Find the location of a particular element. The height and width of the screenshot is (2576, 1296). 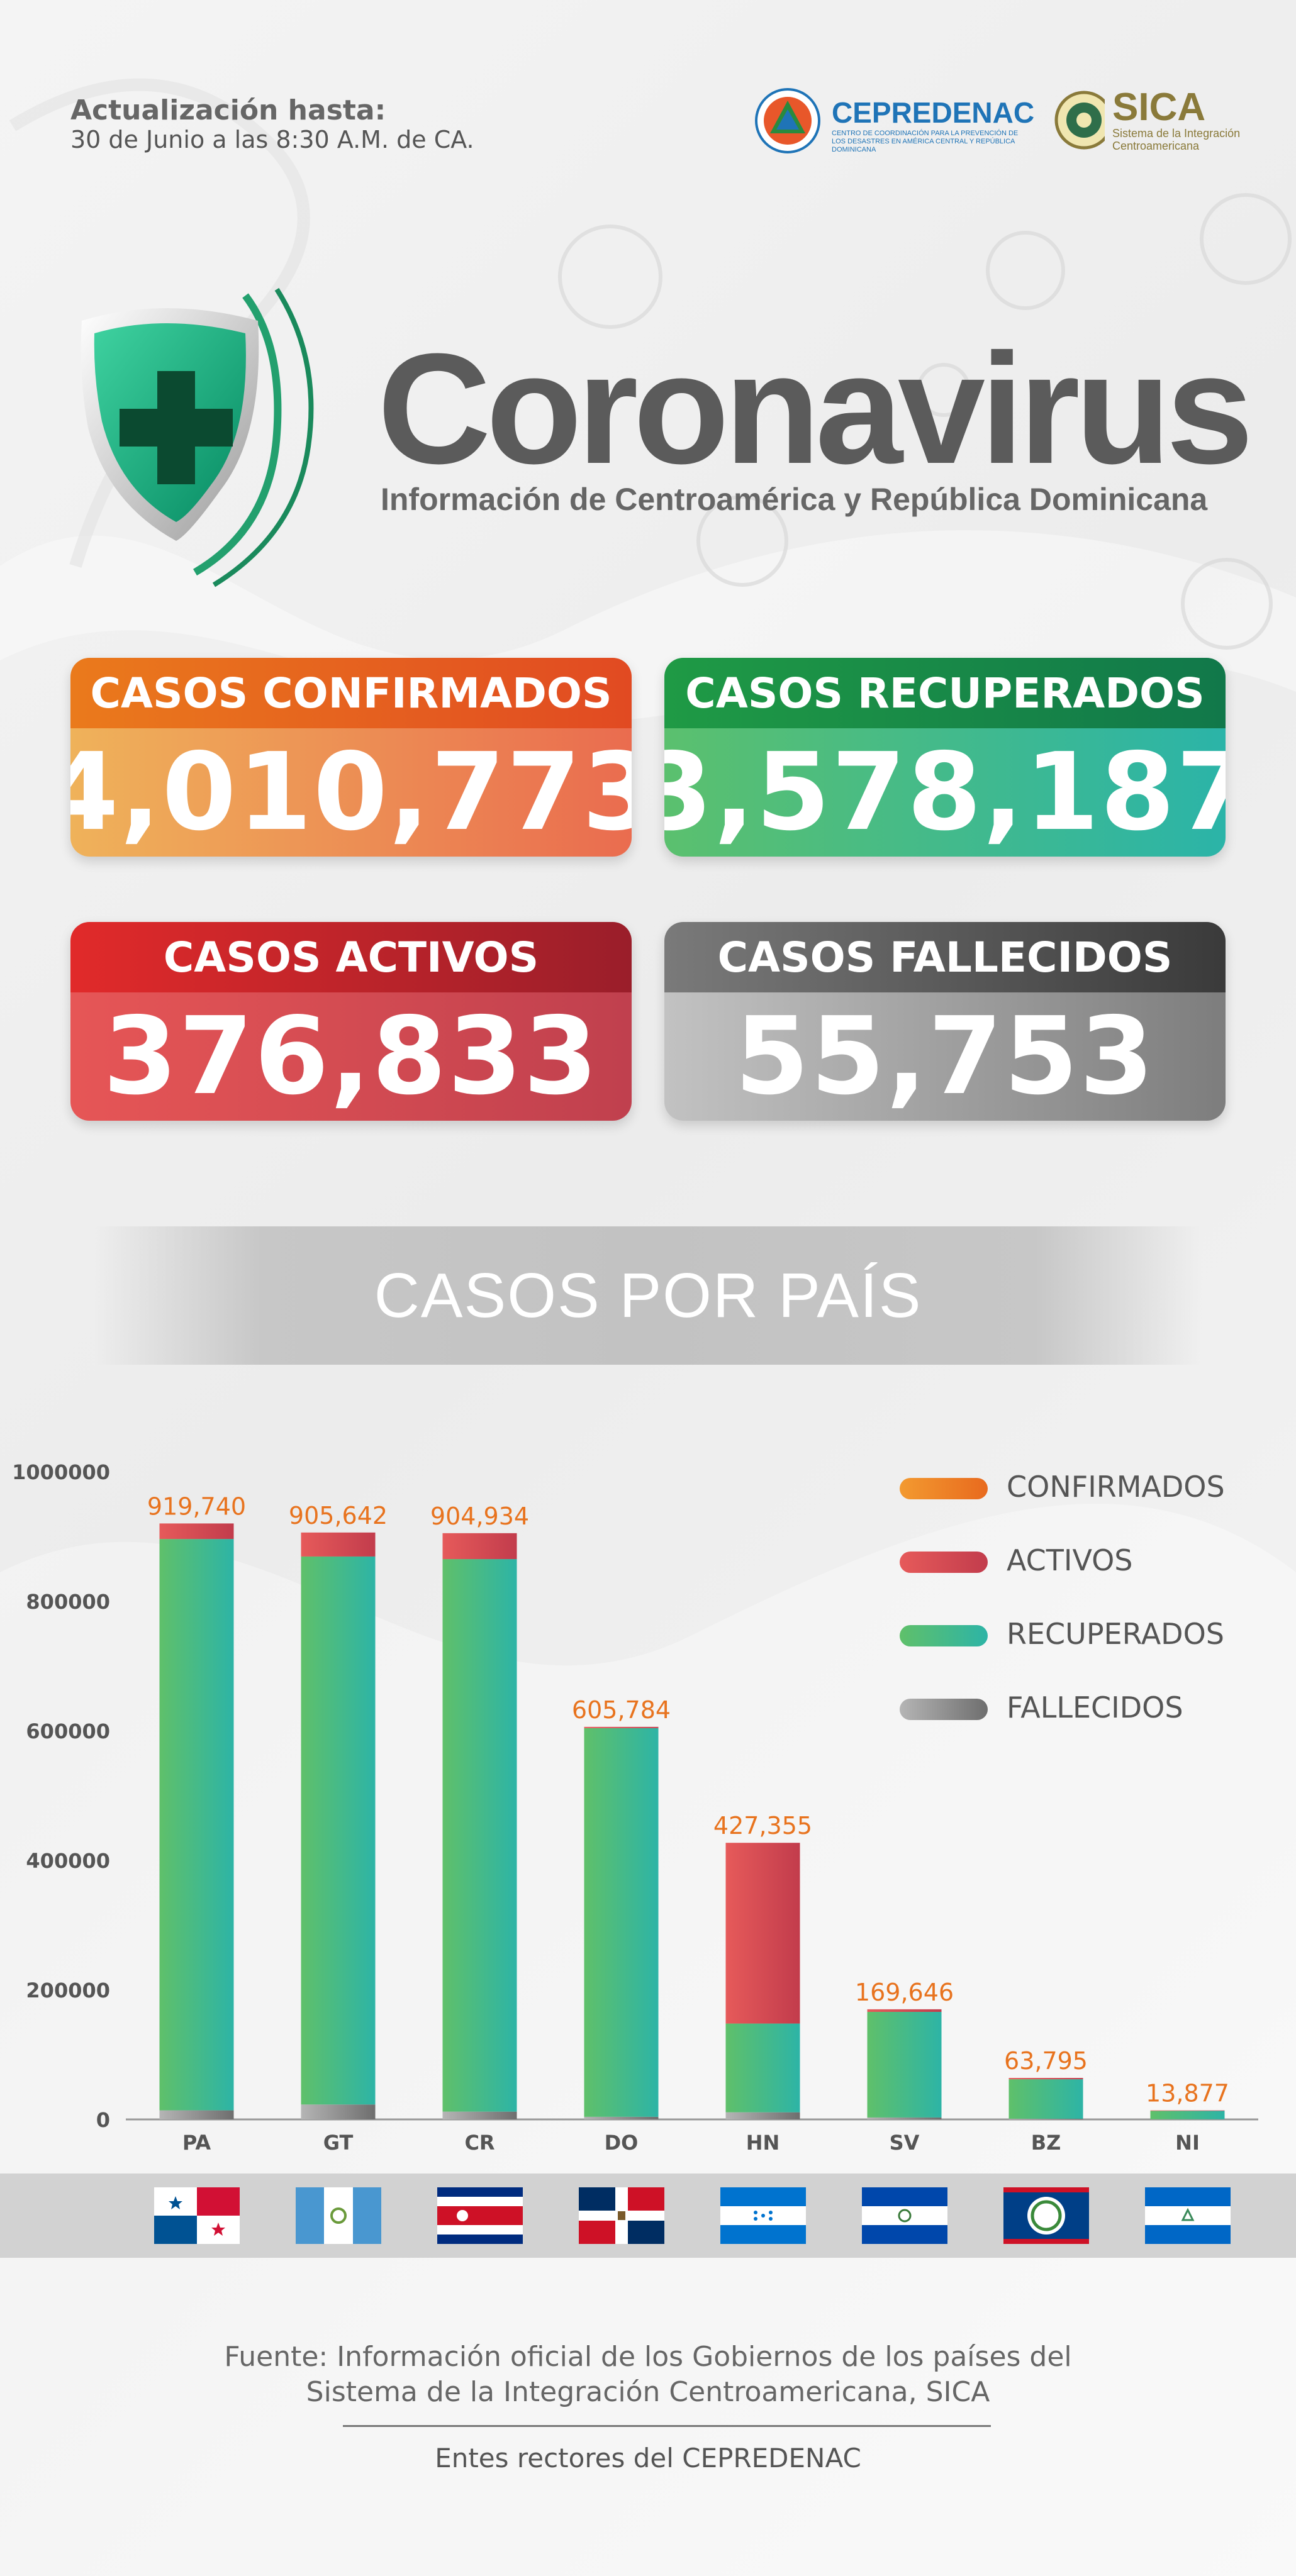

x-tick-label-pa: PA is located at coordinates (196, 2143).